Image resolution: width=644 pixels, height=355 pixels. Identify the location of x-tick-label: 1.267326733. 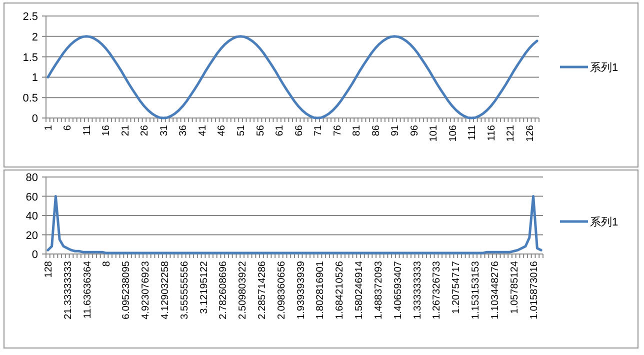
(437, 290).